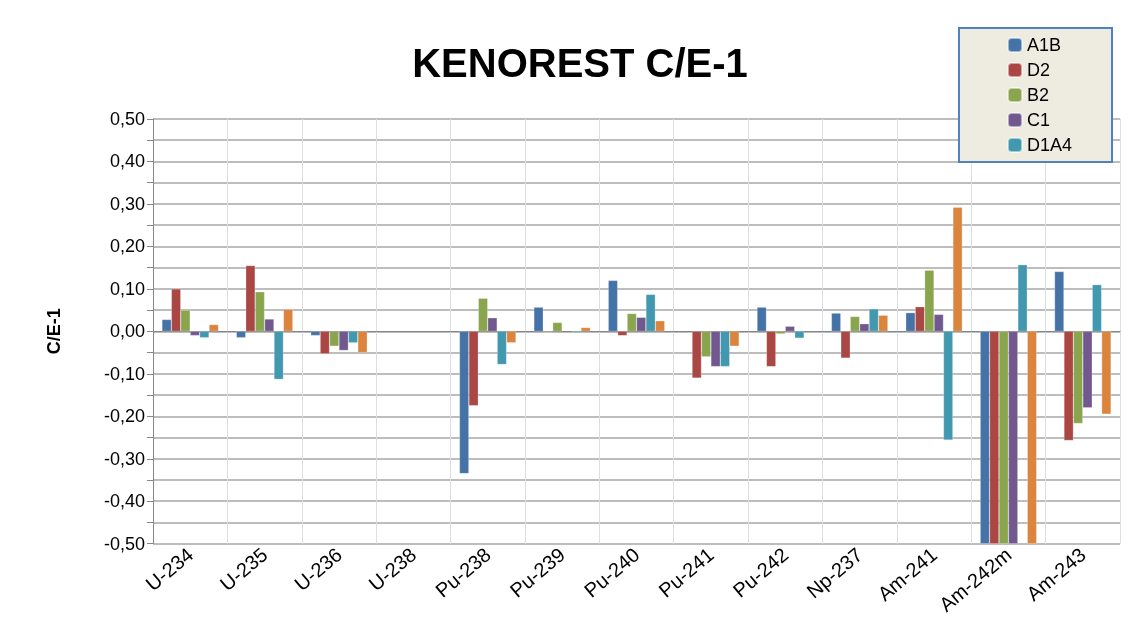 The width and height of the screenshot is (1134, 617). What do you see at coordinates (124, 458) in the screenshot?
I see `y-tick-label: -0,30` at bounding box center [124, 458].